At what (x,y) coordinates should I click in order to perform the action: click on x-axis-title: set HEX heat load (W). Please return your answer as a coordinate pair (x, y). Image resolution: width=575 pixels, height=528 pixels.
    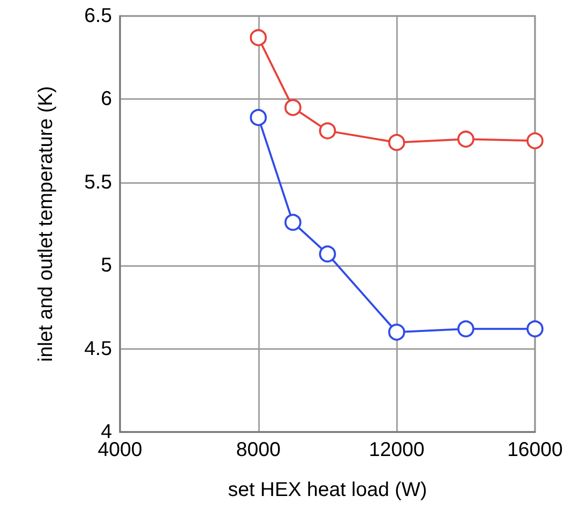
    Looking at the image, I should click on (327, 490).